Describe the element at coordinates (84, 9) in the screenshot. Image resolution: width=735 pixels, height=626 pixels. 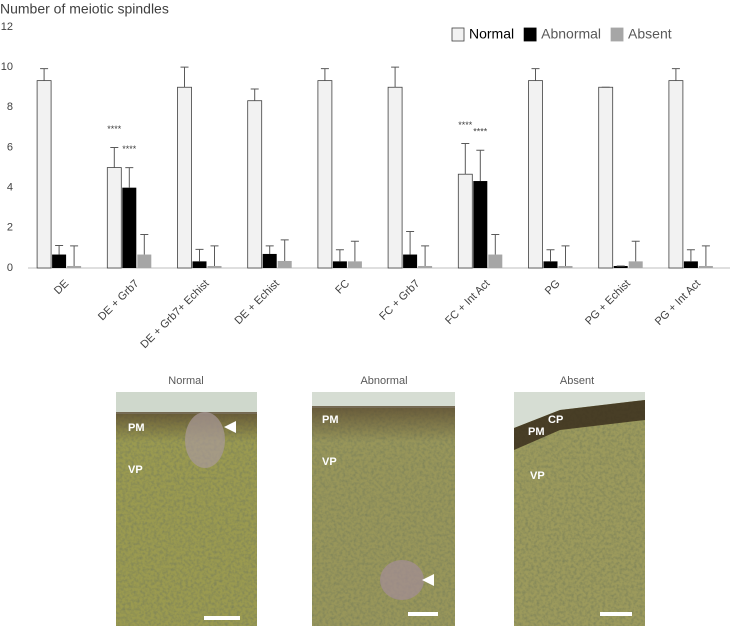
I see `y-axis-title: Number of meiotic spindles` at that location.